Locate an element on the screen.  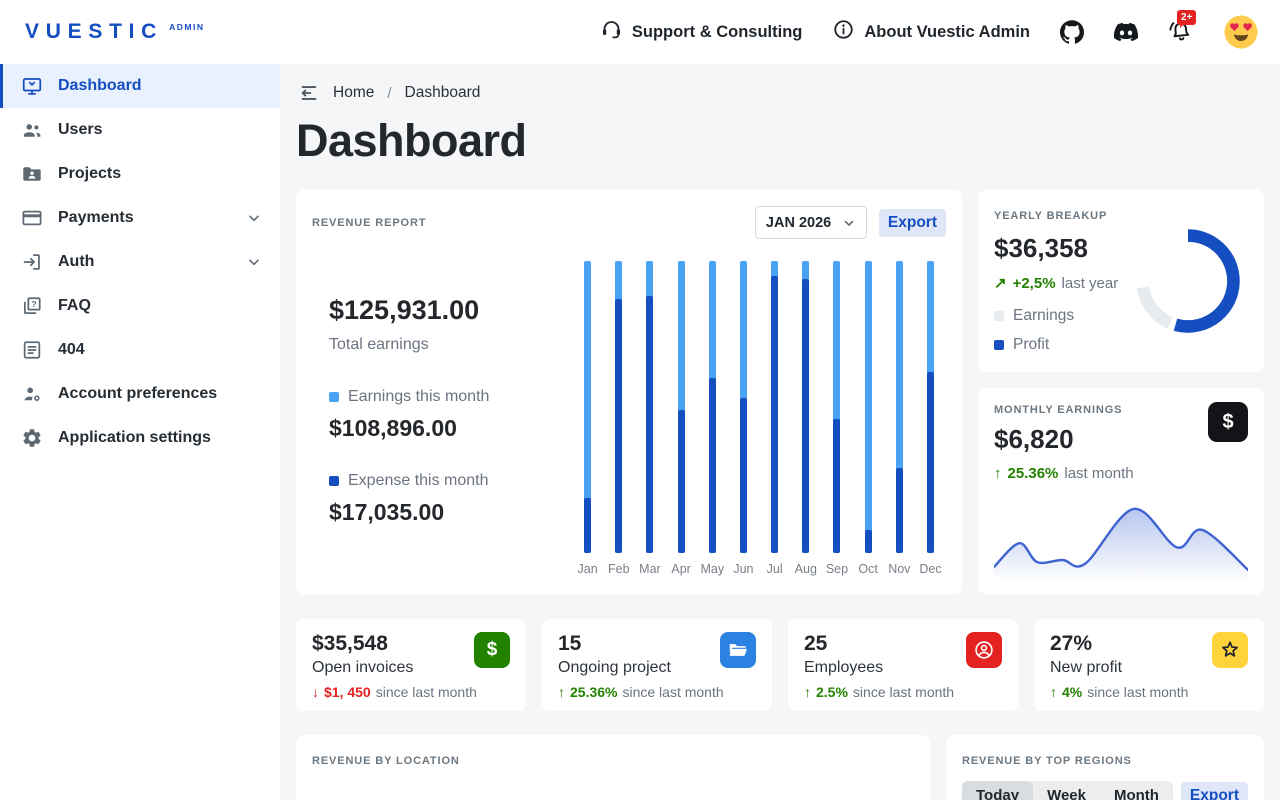
bar-jul is located at coordinates (774, 407).